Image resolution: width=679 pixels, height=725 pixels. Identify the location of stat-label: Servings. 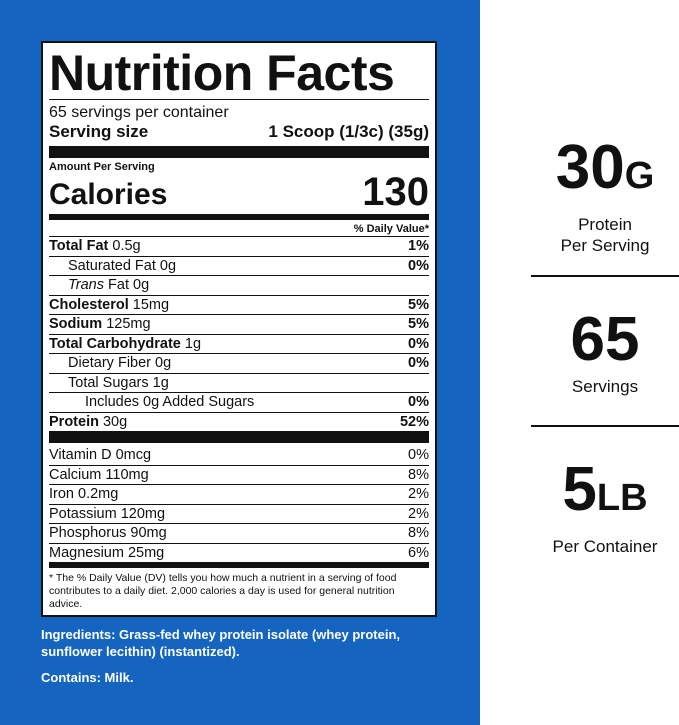
(605, 386).